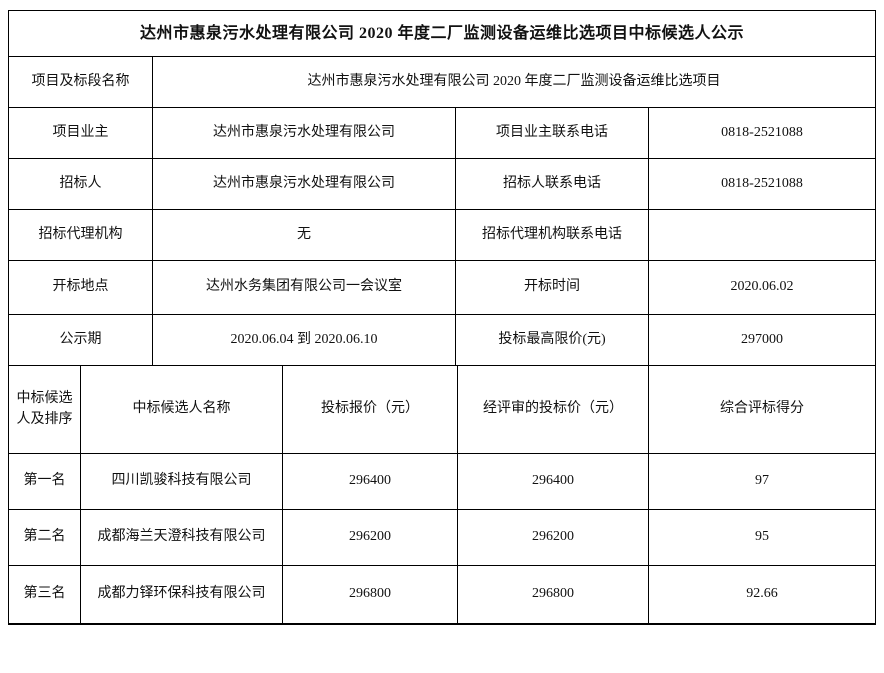 This screenshot has height=673, width=884. I want to click on candidate-3-rank: 第三名, so click(45, 594).